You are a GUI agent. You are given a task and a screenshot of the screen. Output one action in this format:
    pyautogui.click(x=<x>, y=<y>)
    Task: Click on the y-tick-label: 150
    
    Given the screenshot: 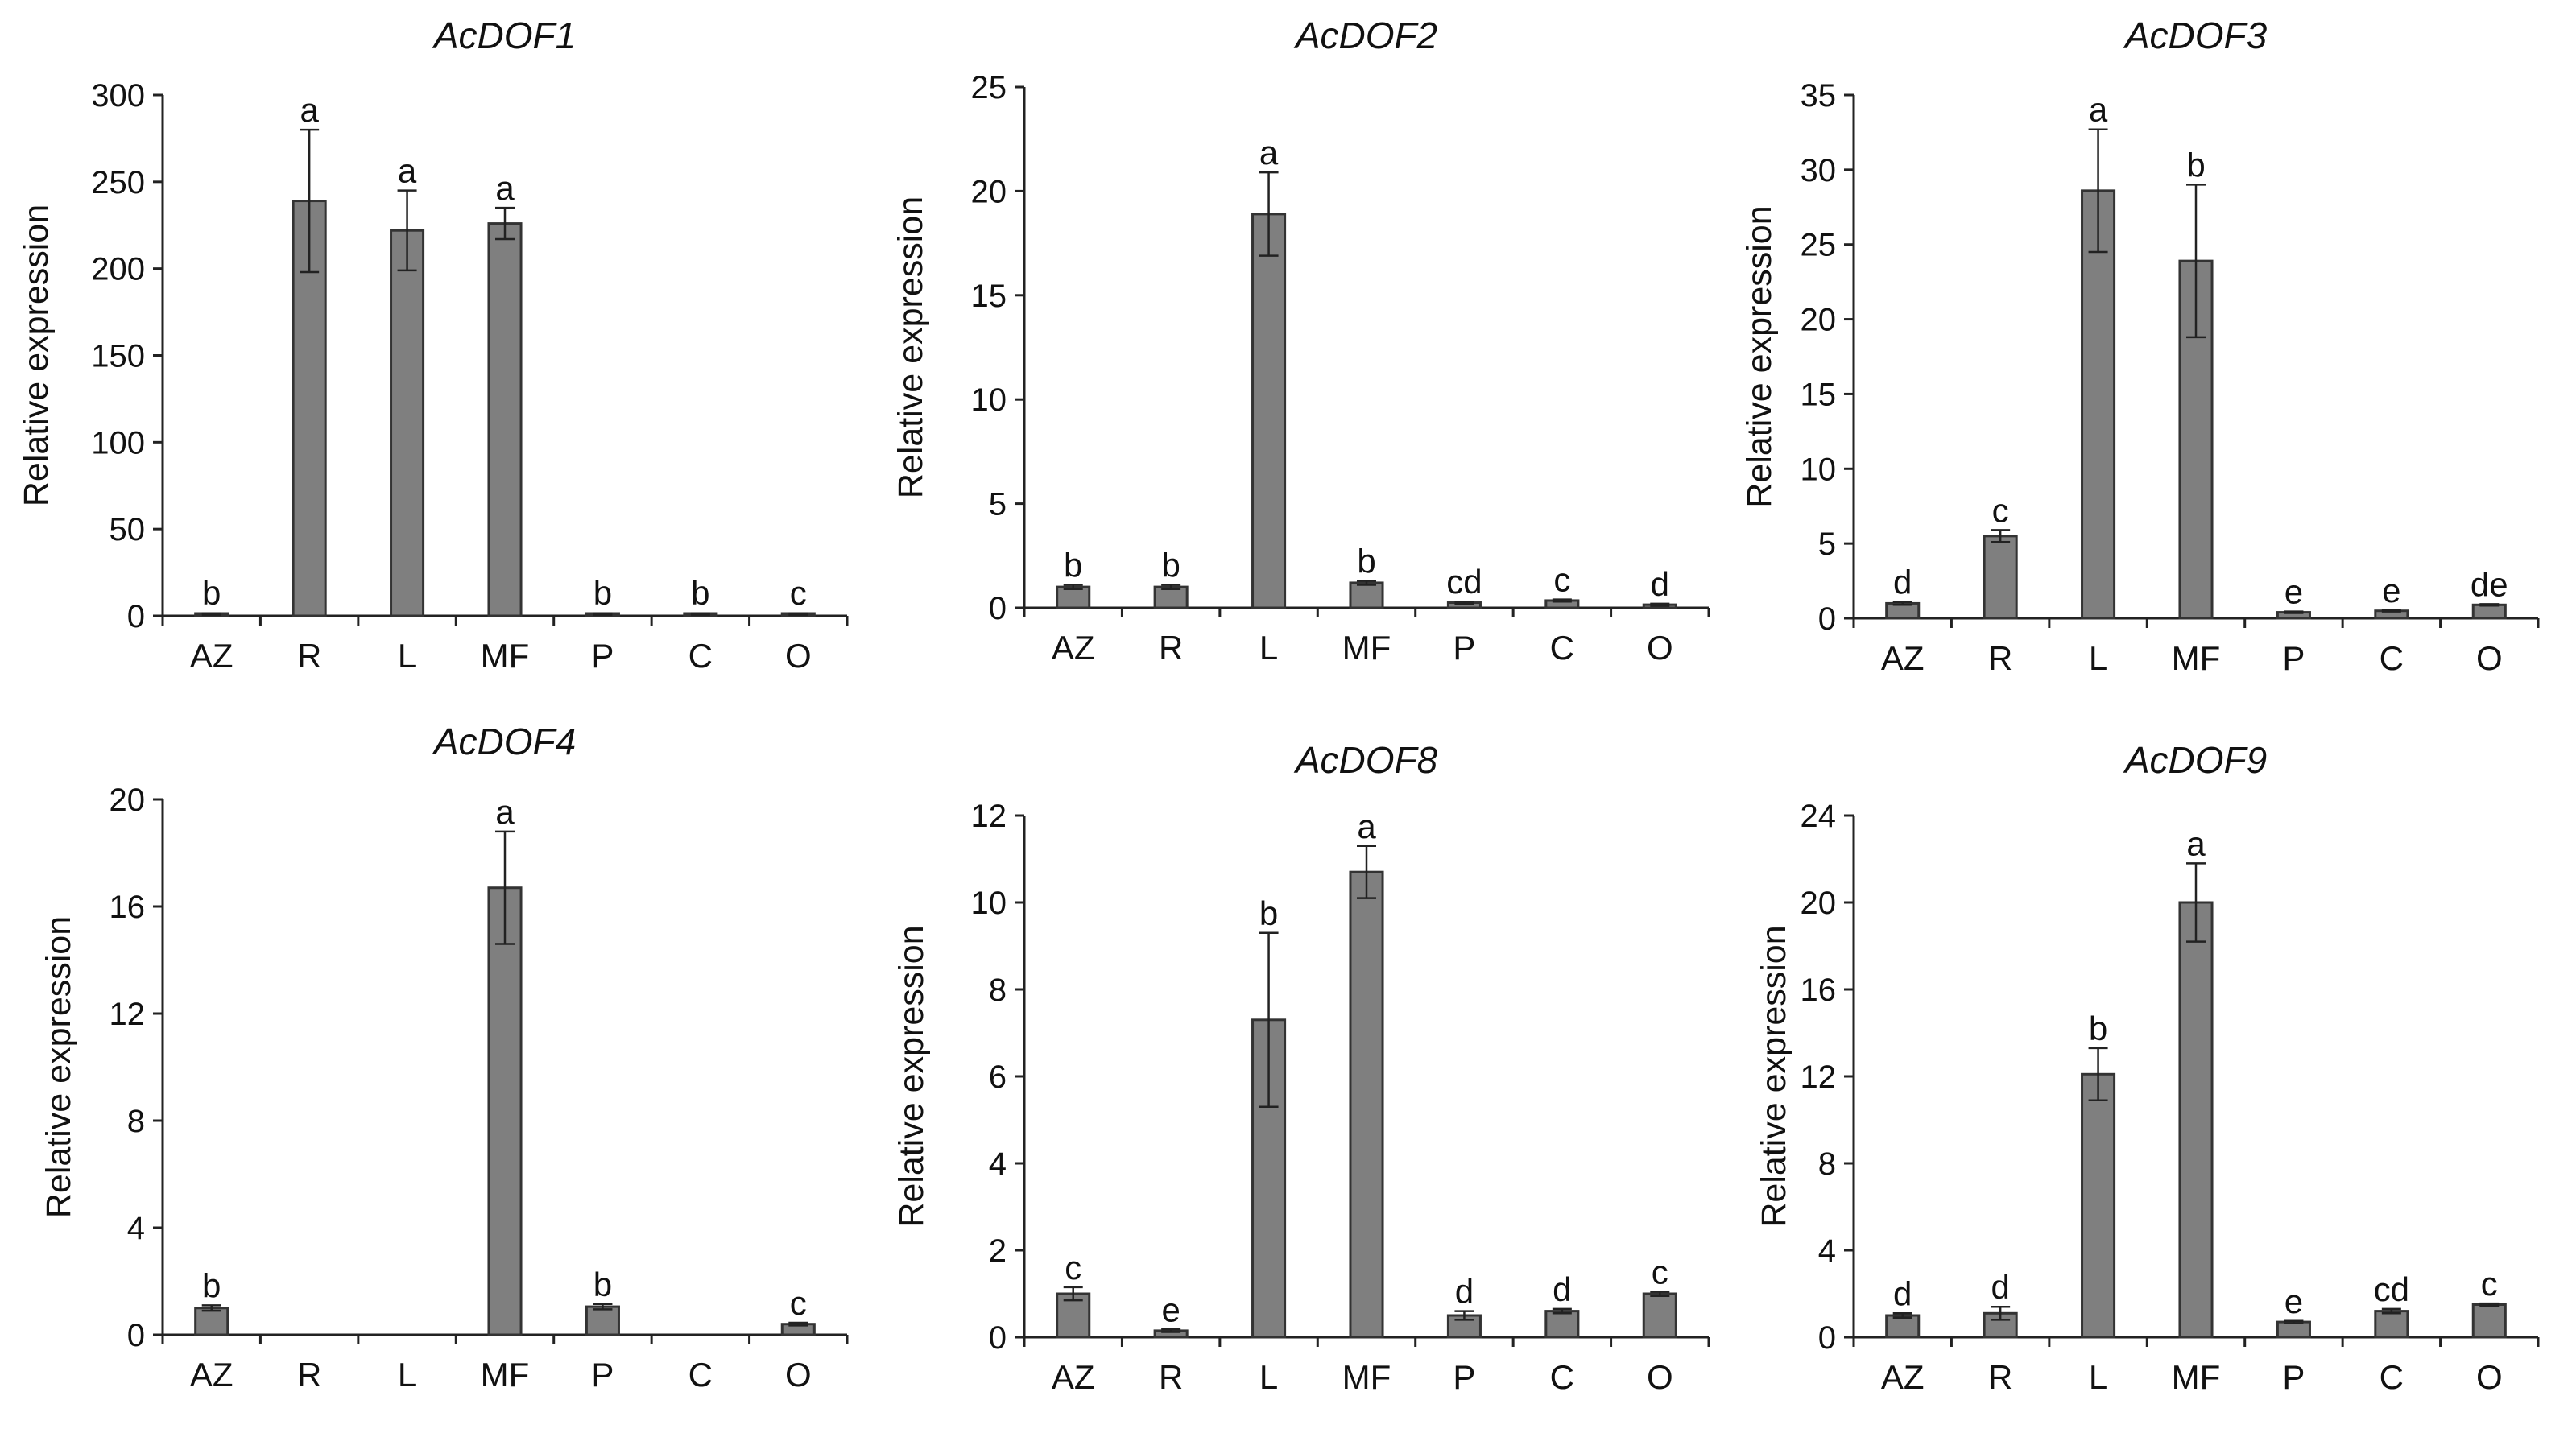 What is the action you would take?
    pyautogui.click(x=118, y=356)
    